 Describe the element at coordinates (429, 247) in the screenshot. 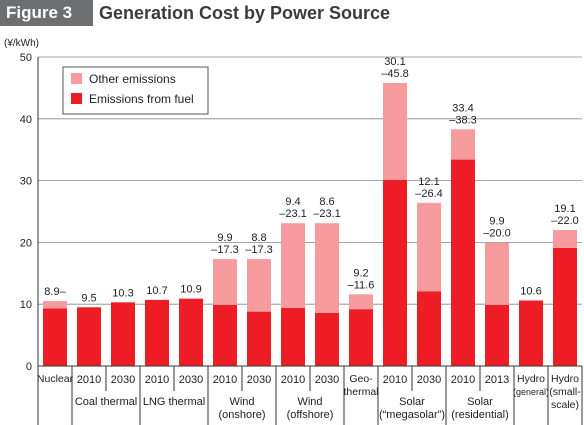

I see `bar-other-mega-2030` at that location.